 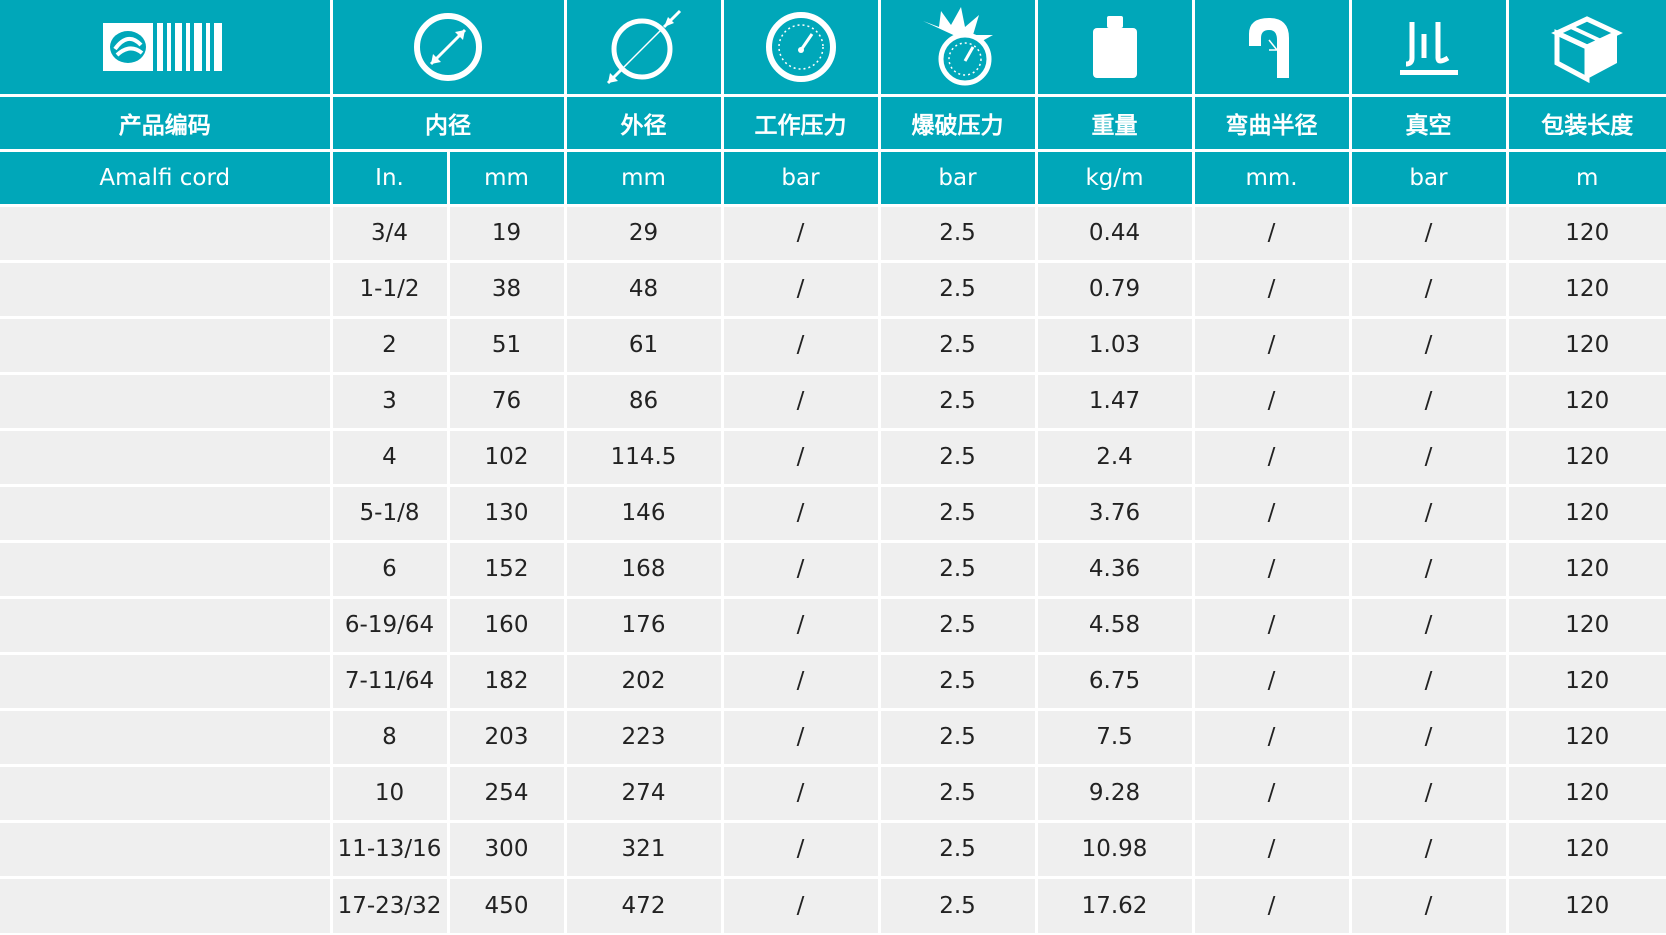 What do you see at coordinates (644, 121) in the screenshot?
I see `header-outer-diameter: 外径` at bounding box center [644, 121].